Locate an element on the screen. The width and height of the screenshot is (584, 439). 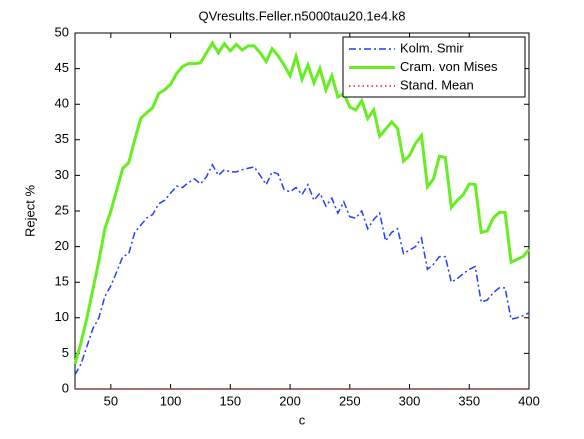
x-tick-label: 200 is located at coordinates (290, 400).